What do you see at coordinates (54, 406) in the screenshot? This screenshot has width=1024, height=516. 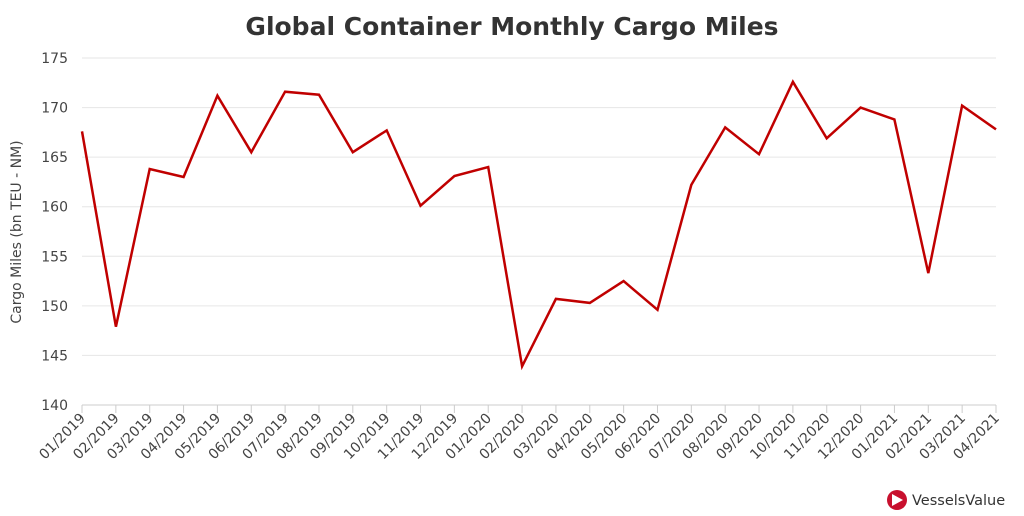 I see `y-tick-label: 140` at bounding box center [54, 406].